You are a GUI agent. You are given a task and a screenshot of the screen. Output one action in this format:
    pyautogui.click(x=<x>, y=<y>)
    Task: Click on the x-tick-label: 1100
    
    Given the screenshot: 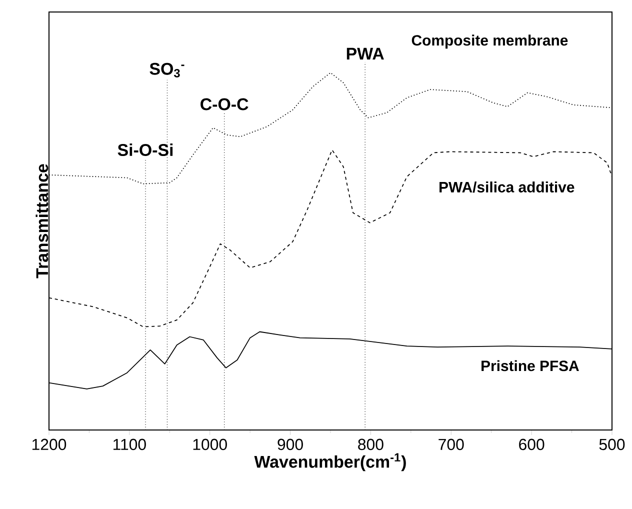 What is the action you would take?
    pyautogui.click(x=130, y=444)
    